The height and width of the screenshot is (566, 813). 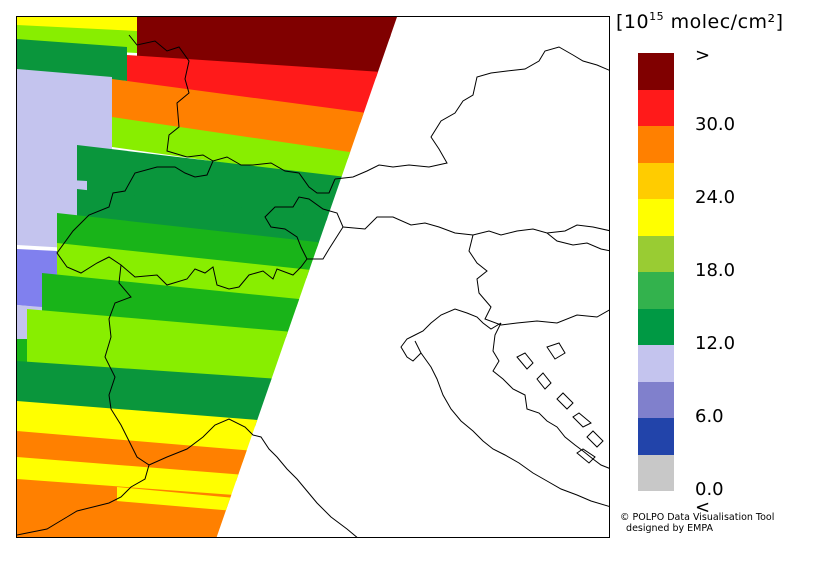 I want to click on legend-title-suffix: molec/cm²], so click(x=724, y=22).